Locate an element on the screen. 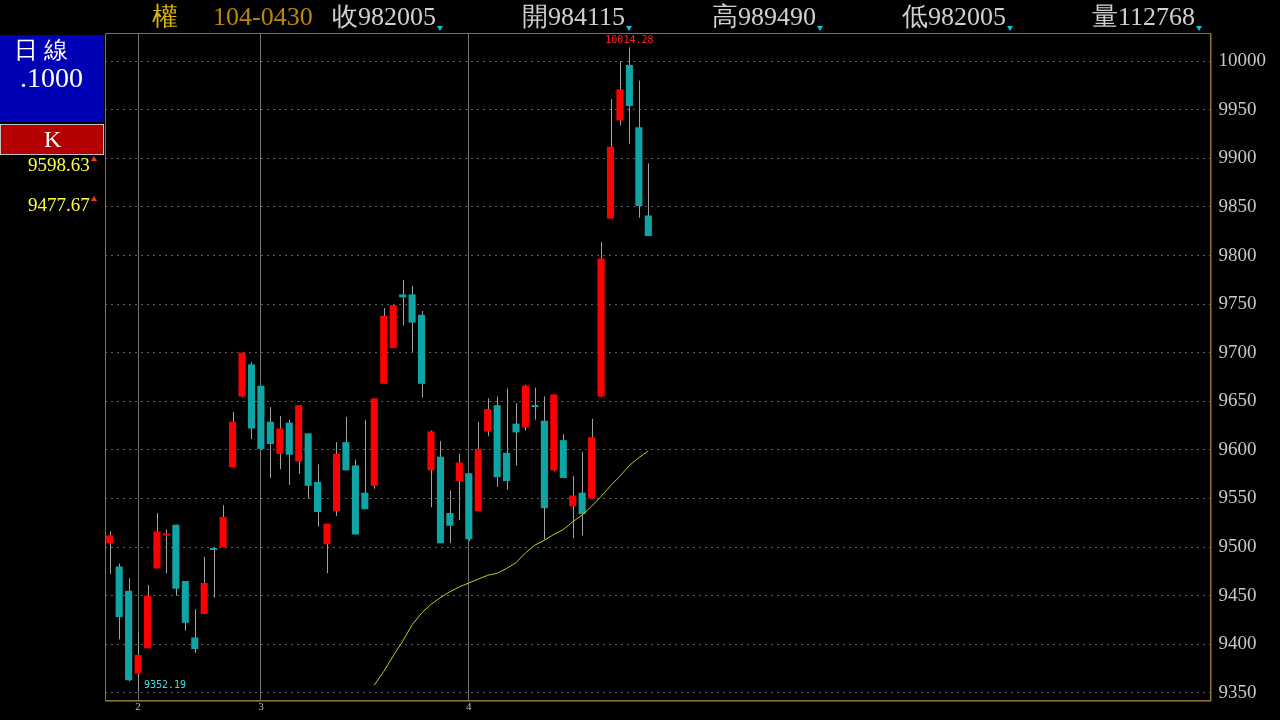  y-tick-label: 9550 is located at coordinates (1237, 497).